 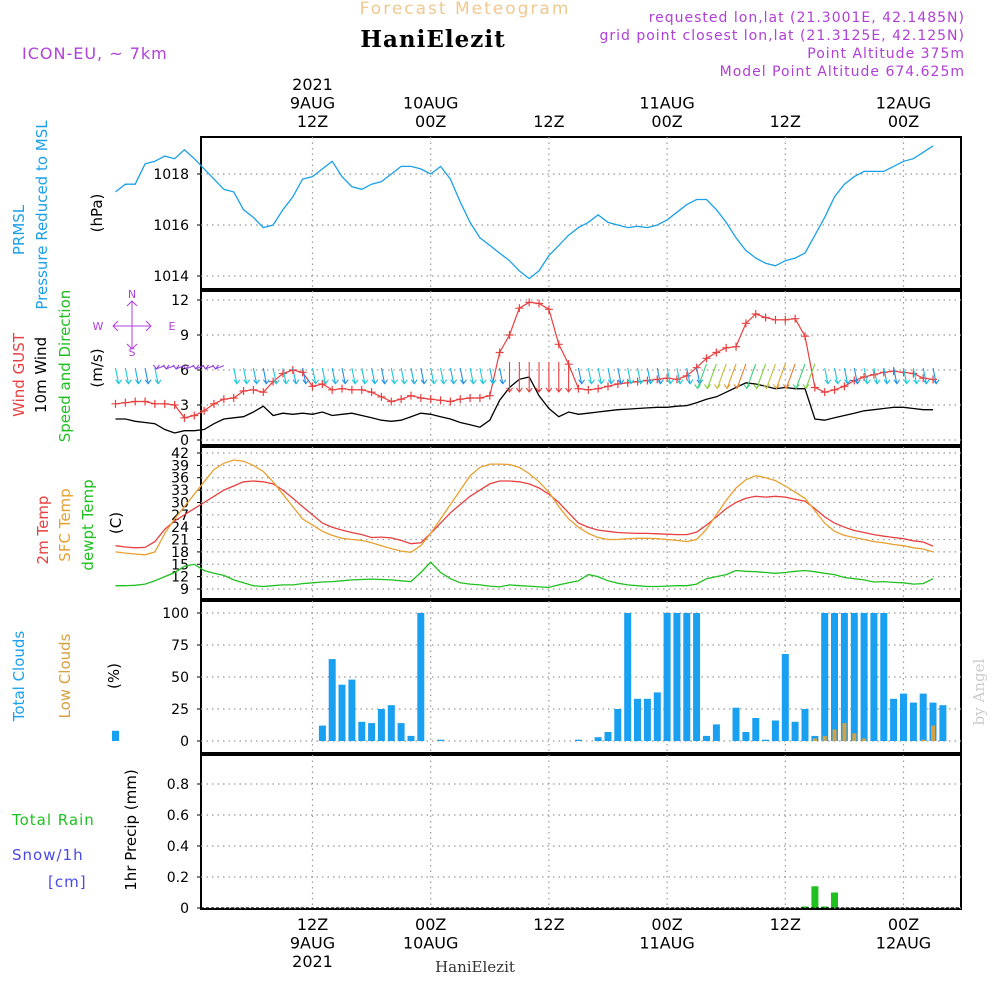 What do you see at coordinates (524, 405) in the screenshot?
I see `wind-speed-line` at bounding box center [524, 405].